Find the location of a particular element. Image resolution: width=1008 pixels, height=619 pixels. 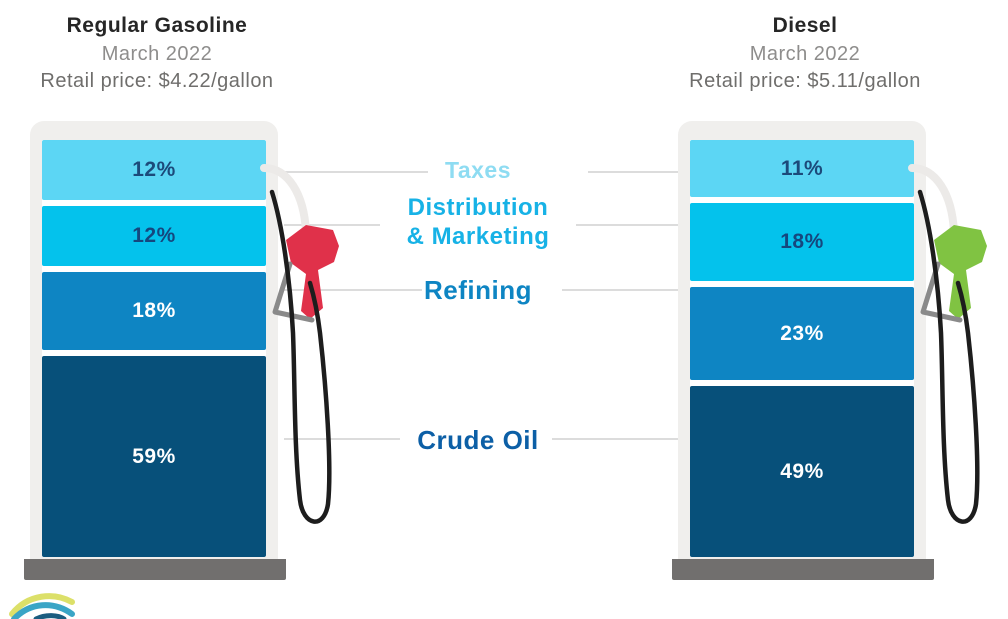

distribution-connector-left is located at coordinates (332, 225).